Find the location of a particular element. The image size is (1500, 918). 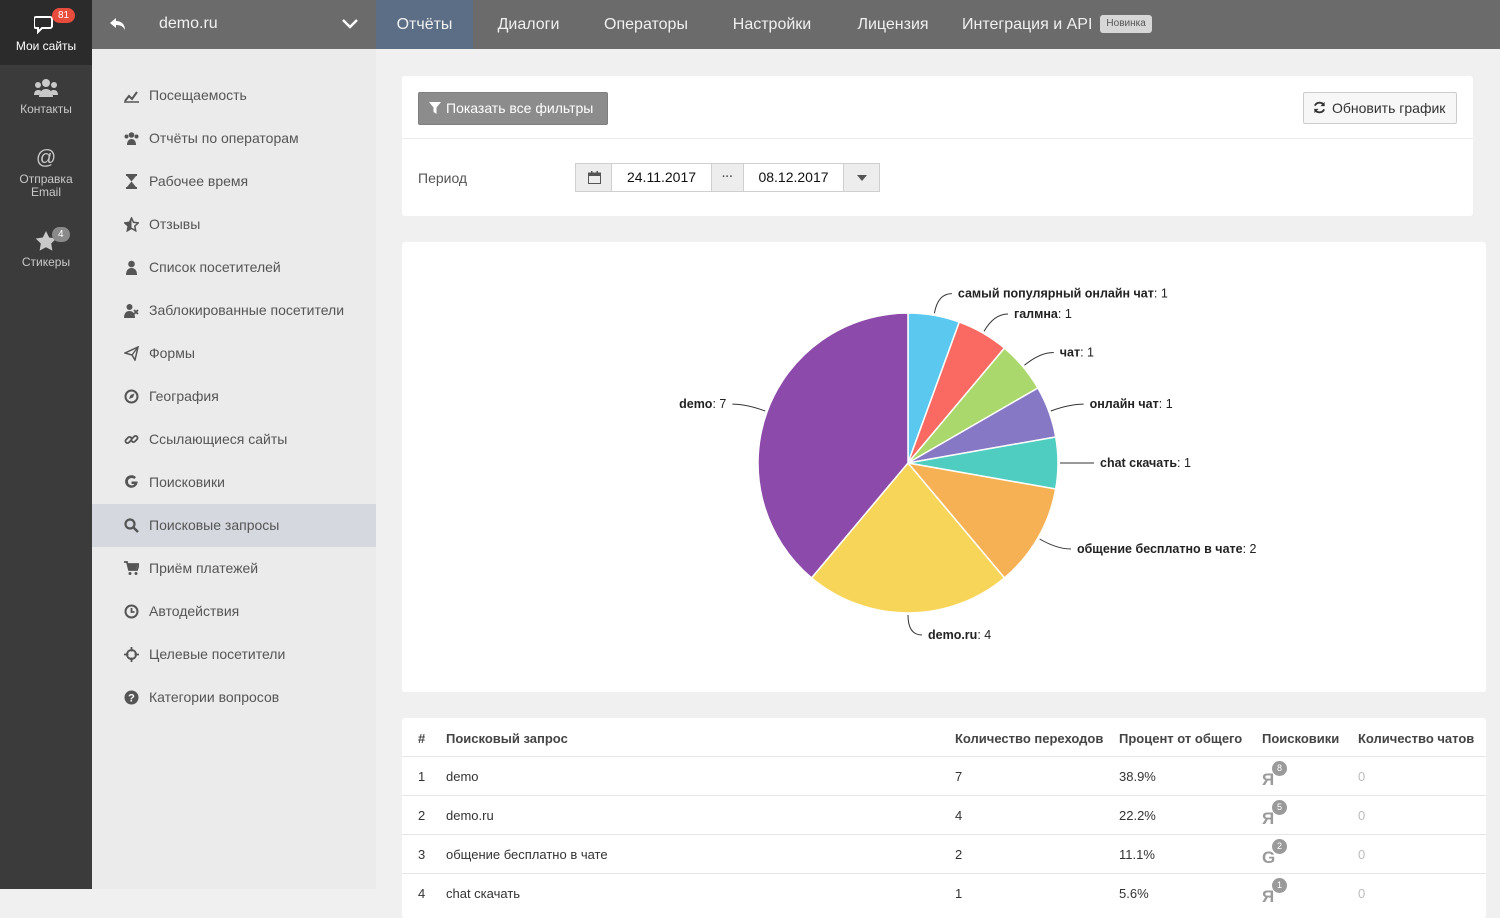

sidebar-item: Приём платежей is located at coordinates (234, 568).